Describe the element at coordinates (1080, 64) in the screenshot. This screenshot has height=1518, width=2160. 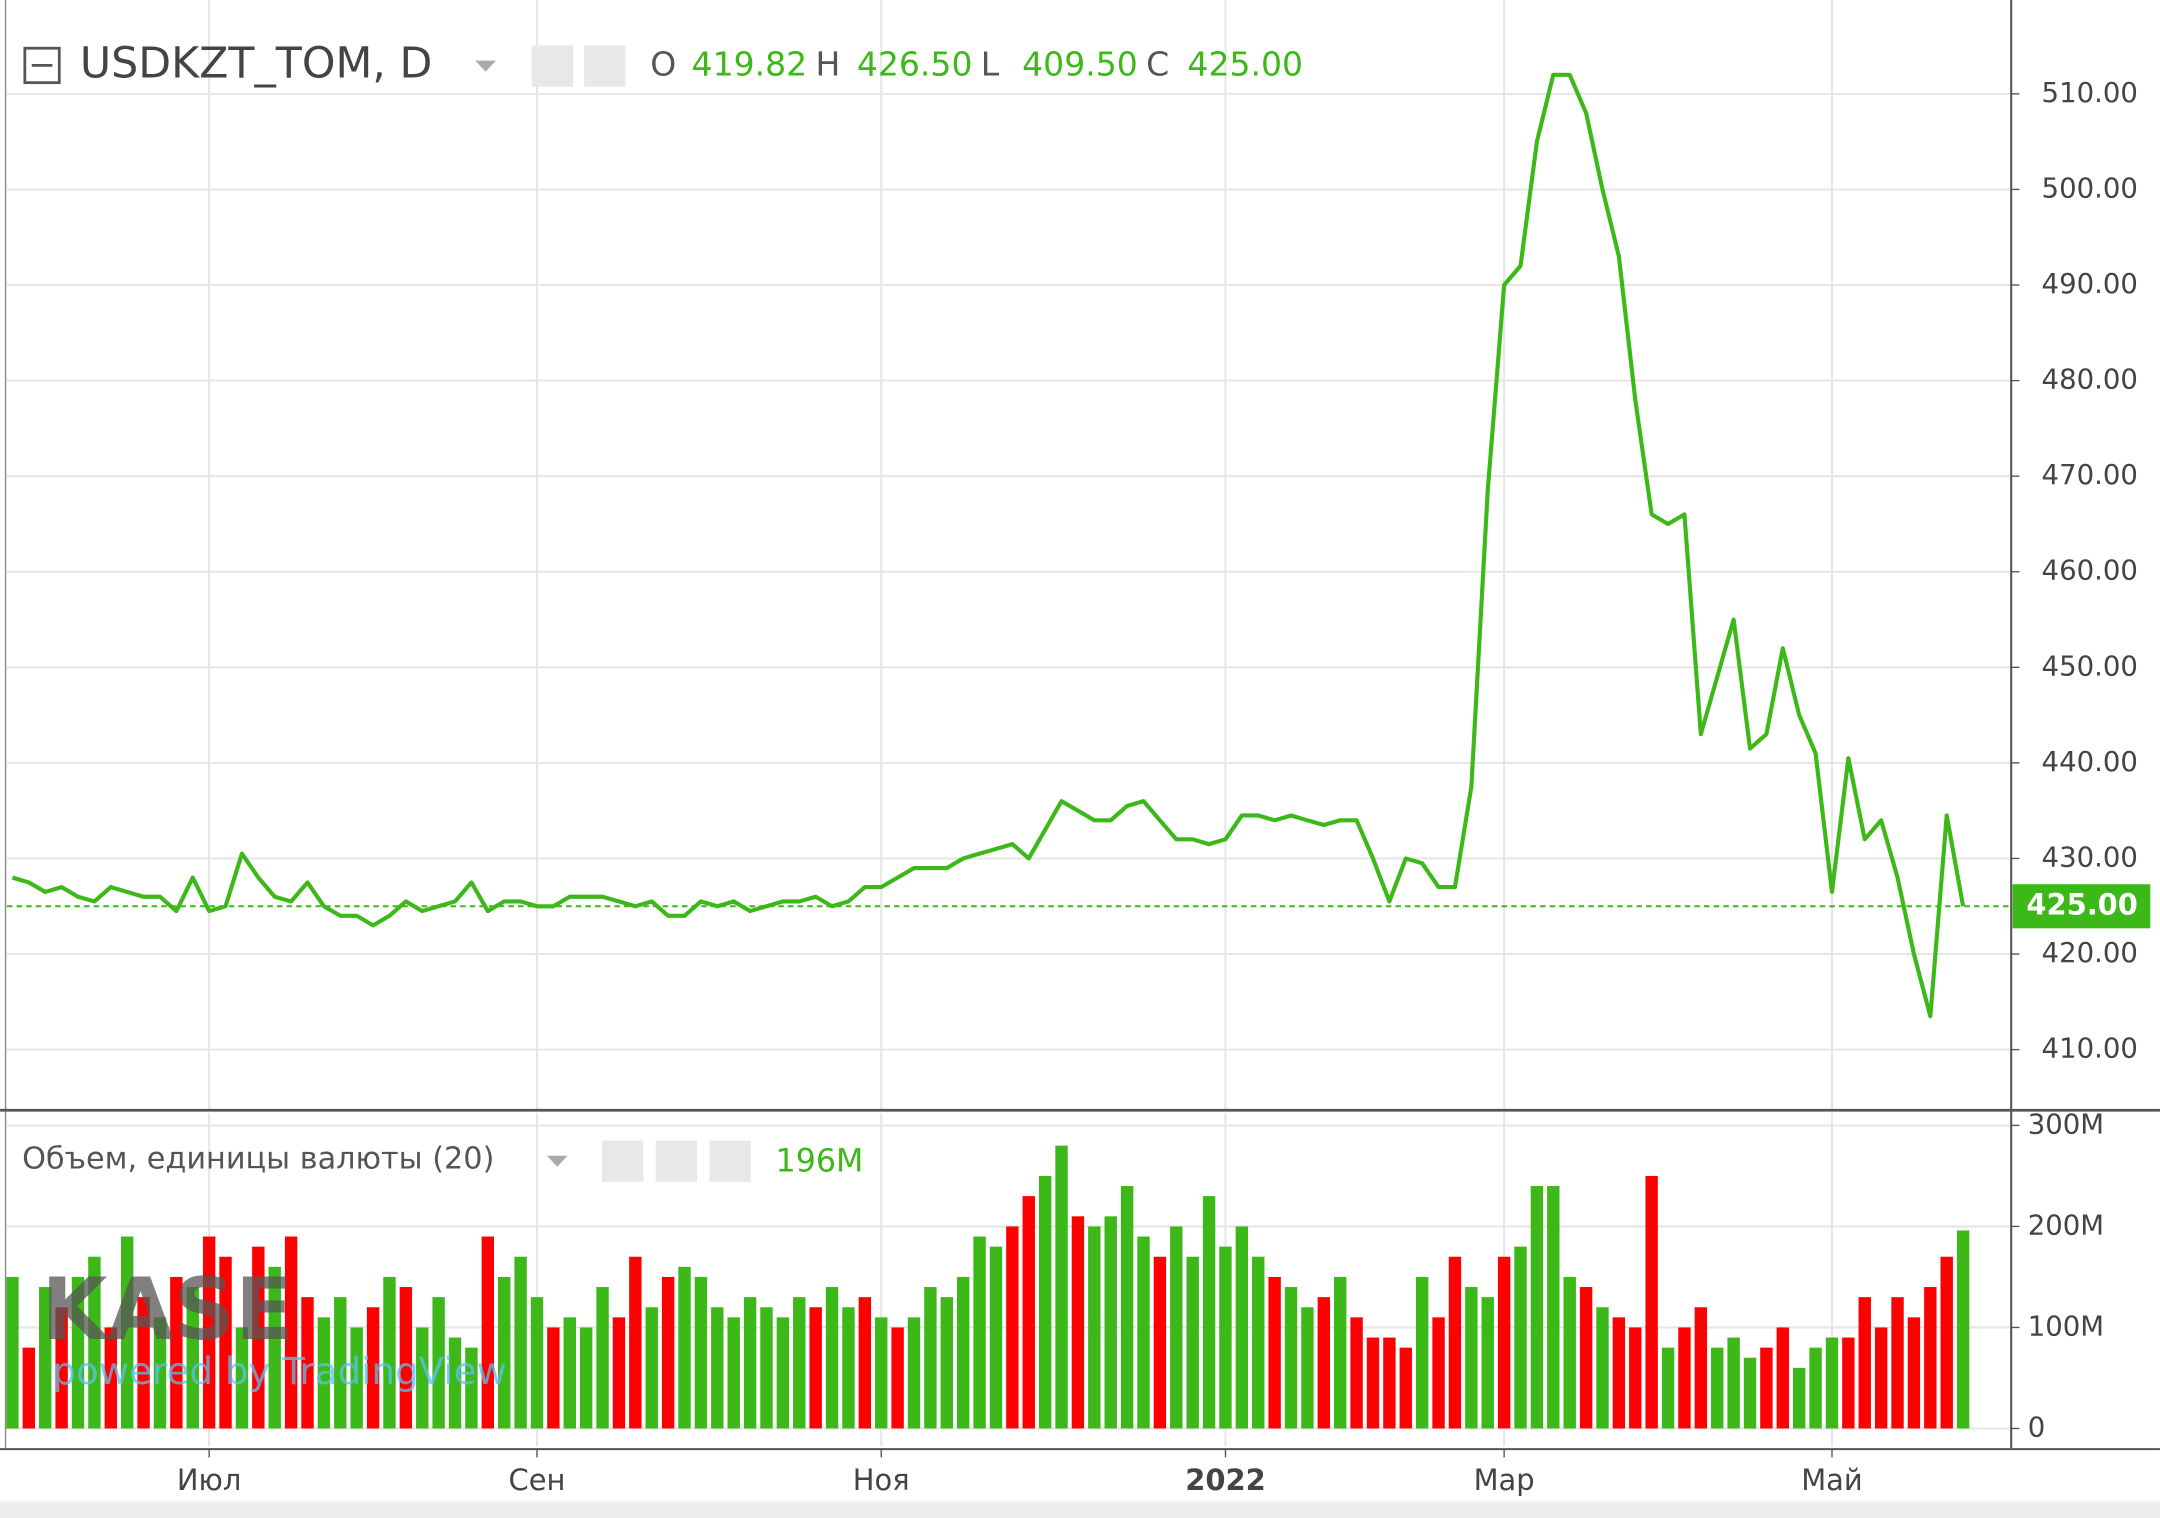
I see `ohlc-value: 409.50` at that location.